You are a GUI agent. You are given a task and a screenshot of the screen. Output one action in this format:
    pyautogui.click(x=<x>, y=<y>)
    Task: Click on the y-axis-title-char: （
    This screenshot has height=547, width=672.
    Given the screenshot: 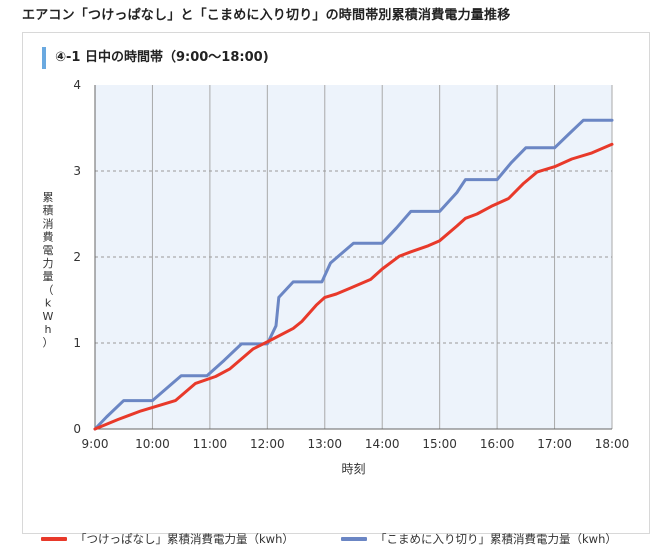 What is the action you would take?
    pyautogui.click(x=48, y=289)
    